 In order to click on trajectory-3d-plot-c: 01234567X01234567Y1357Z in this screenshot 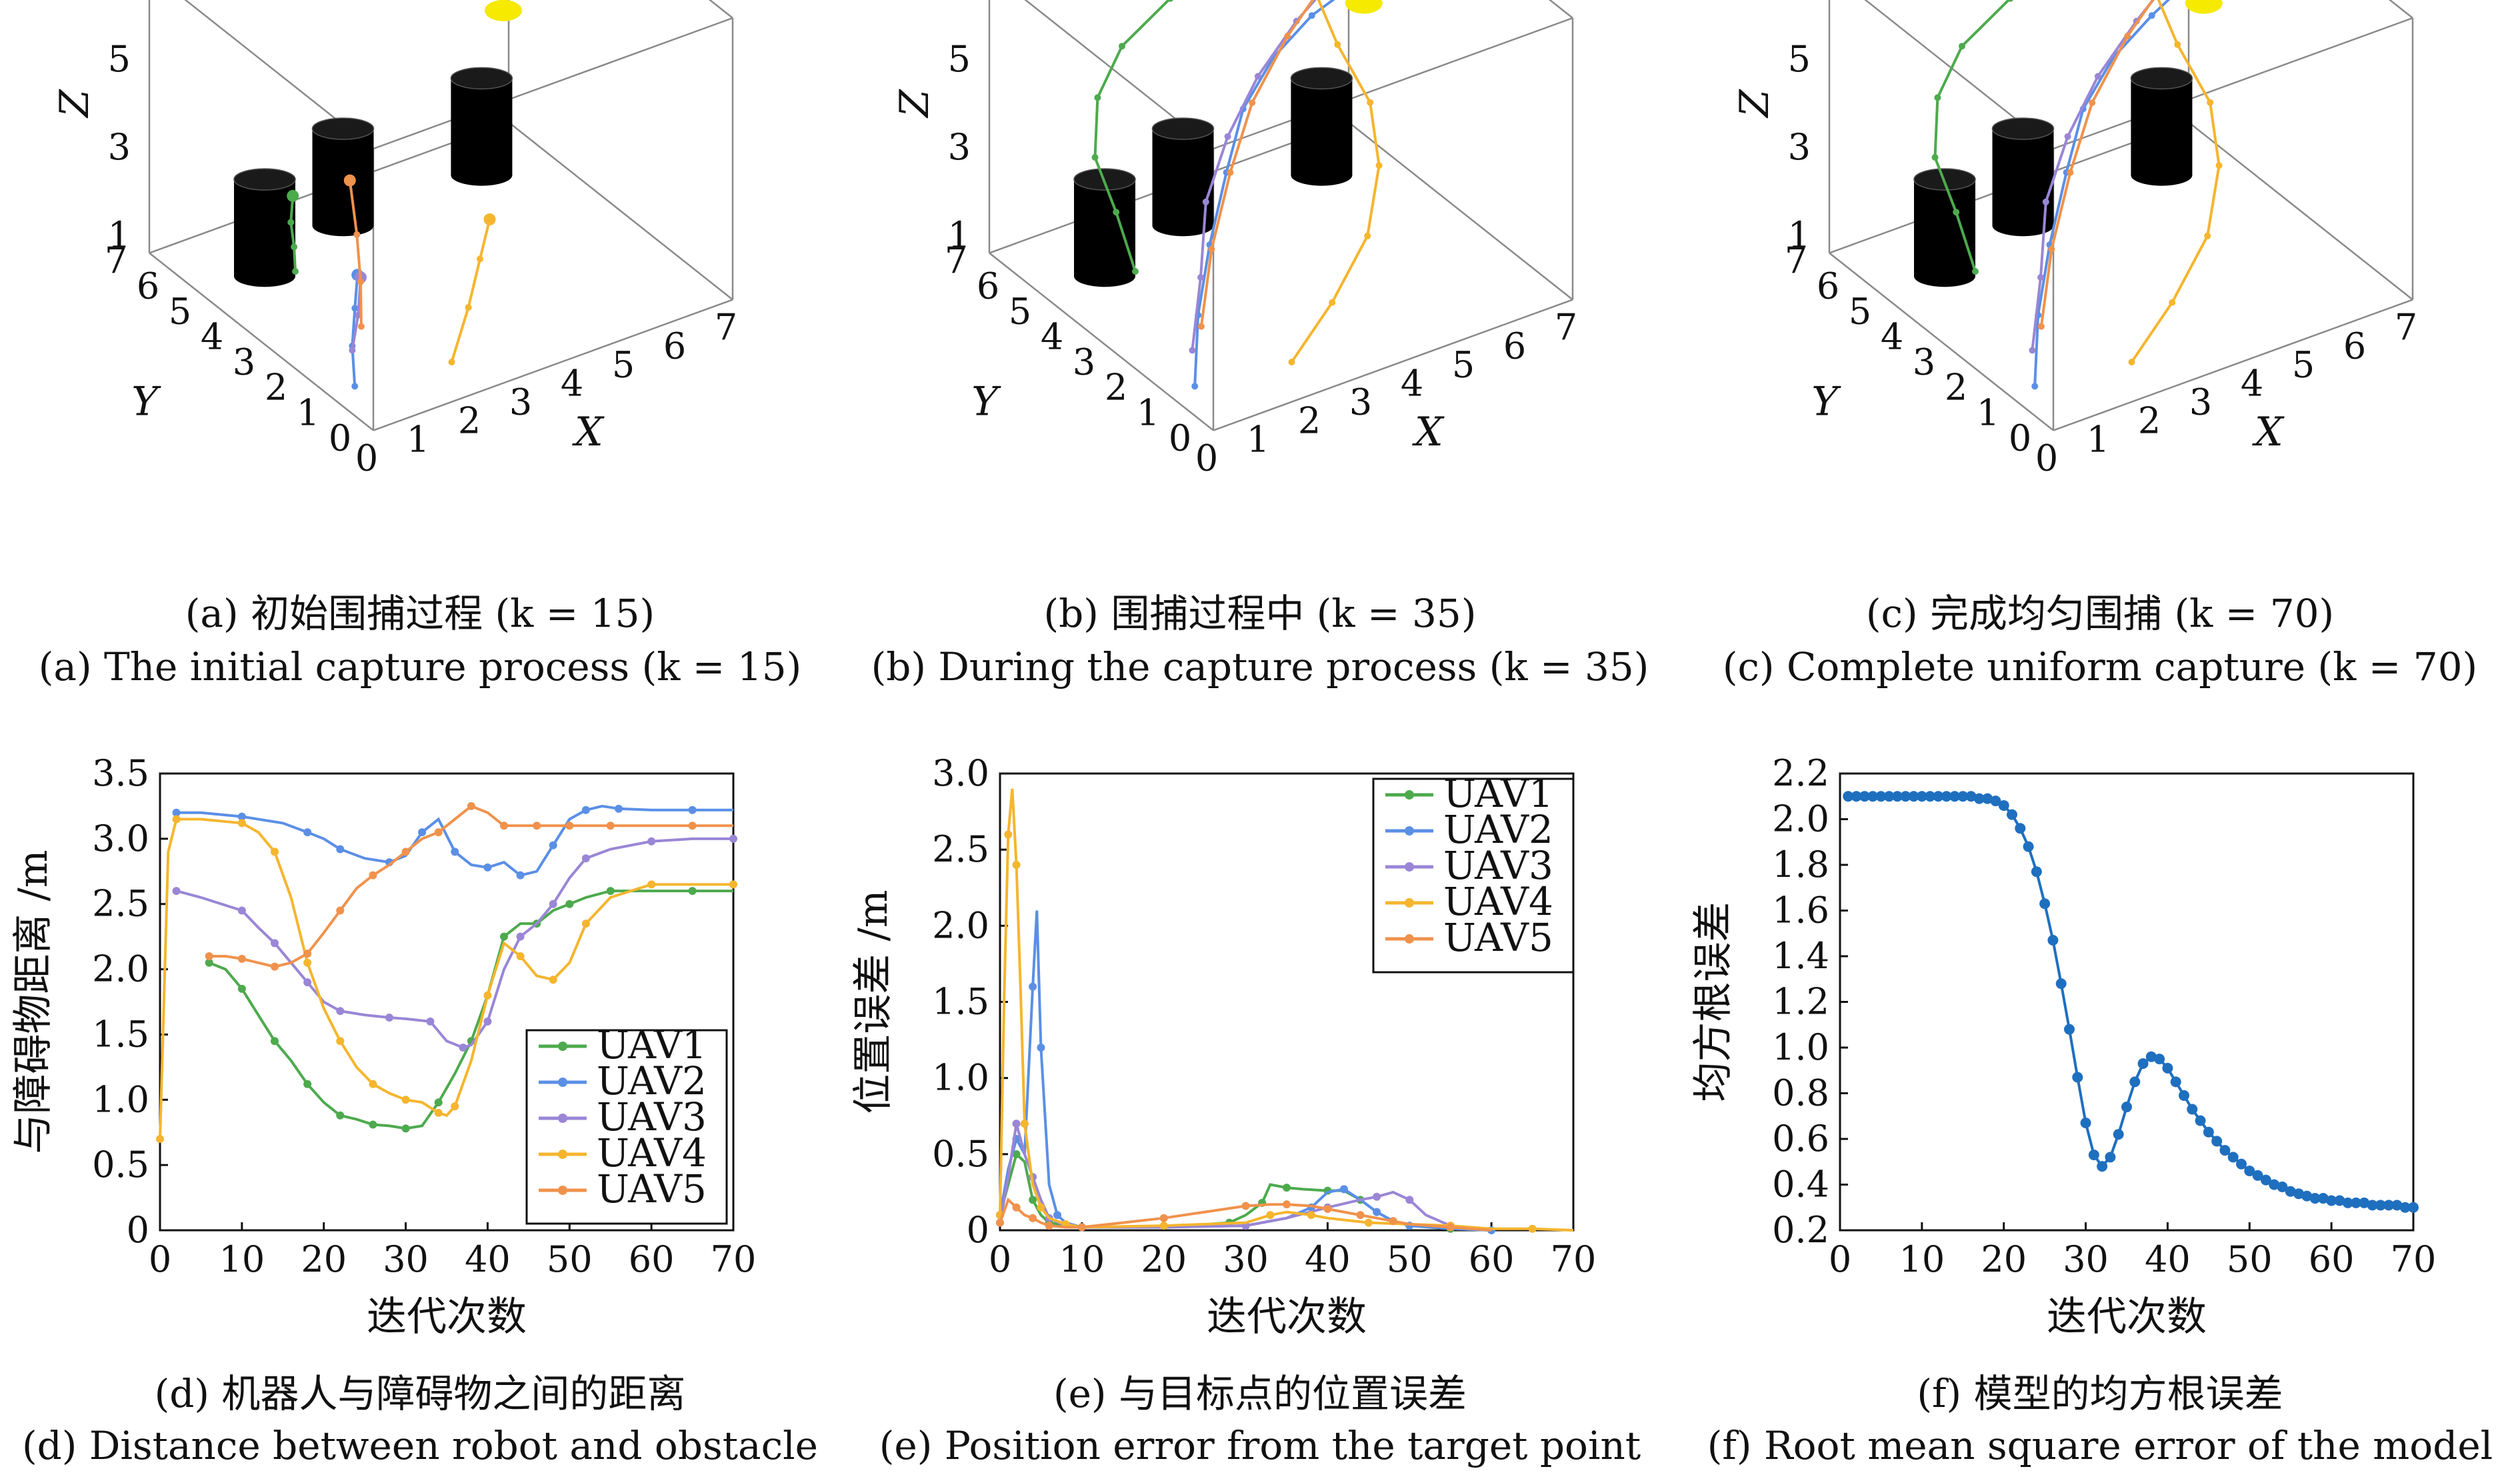, I will do `click(2074, 239)`.